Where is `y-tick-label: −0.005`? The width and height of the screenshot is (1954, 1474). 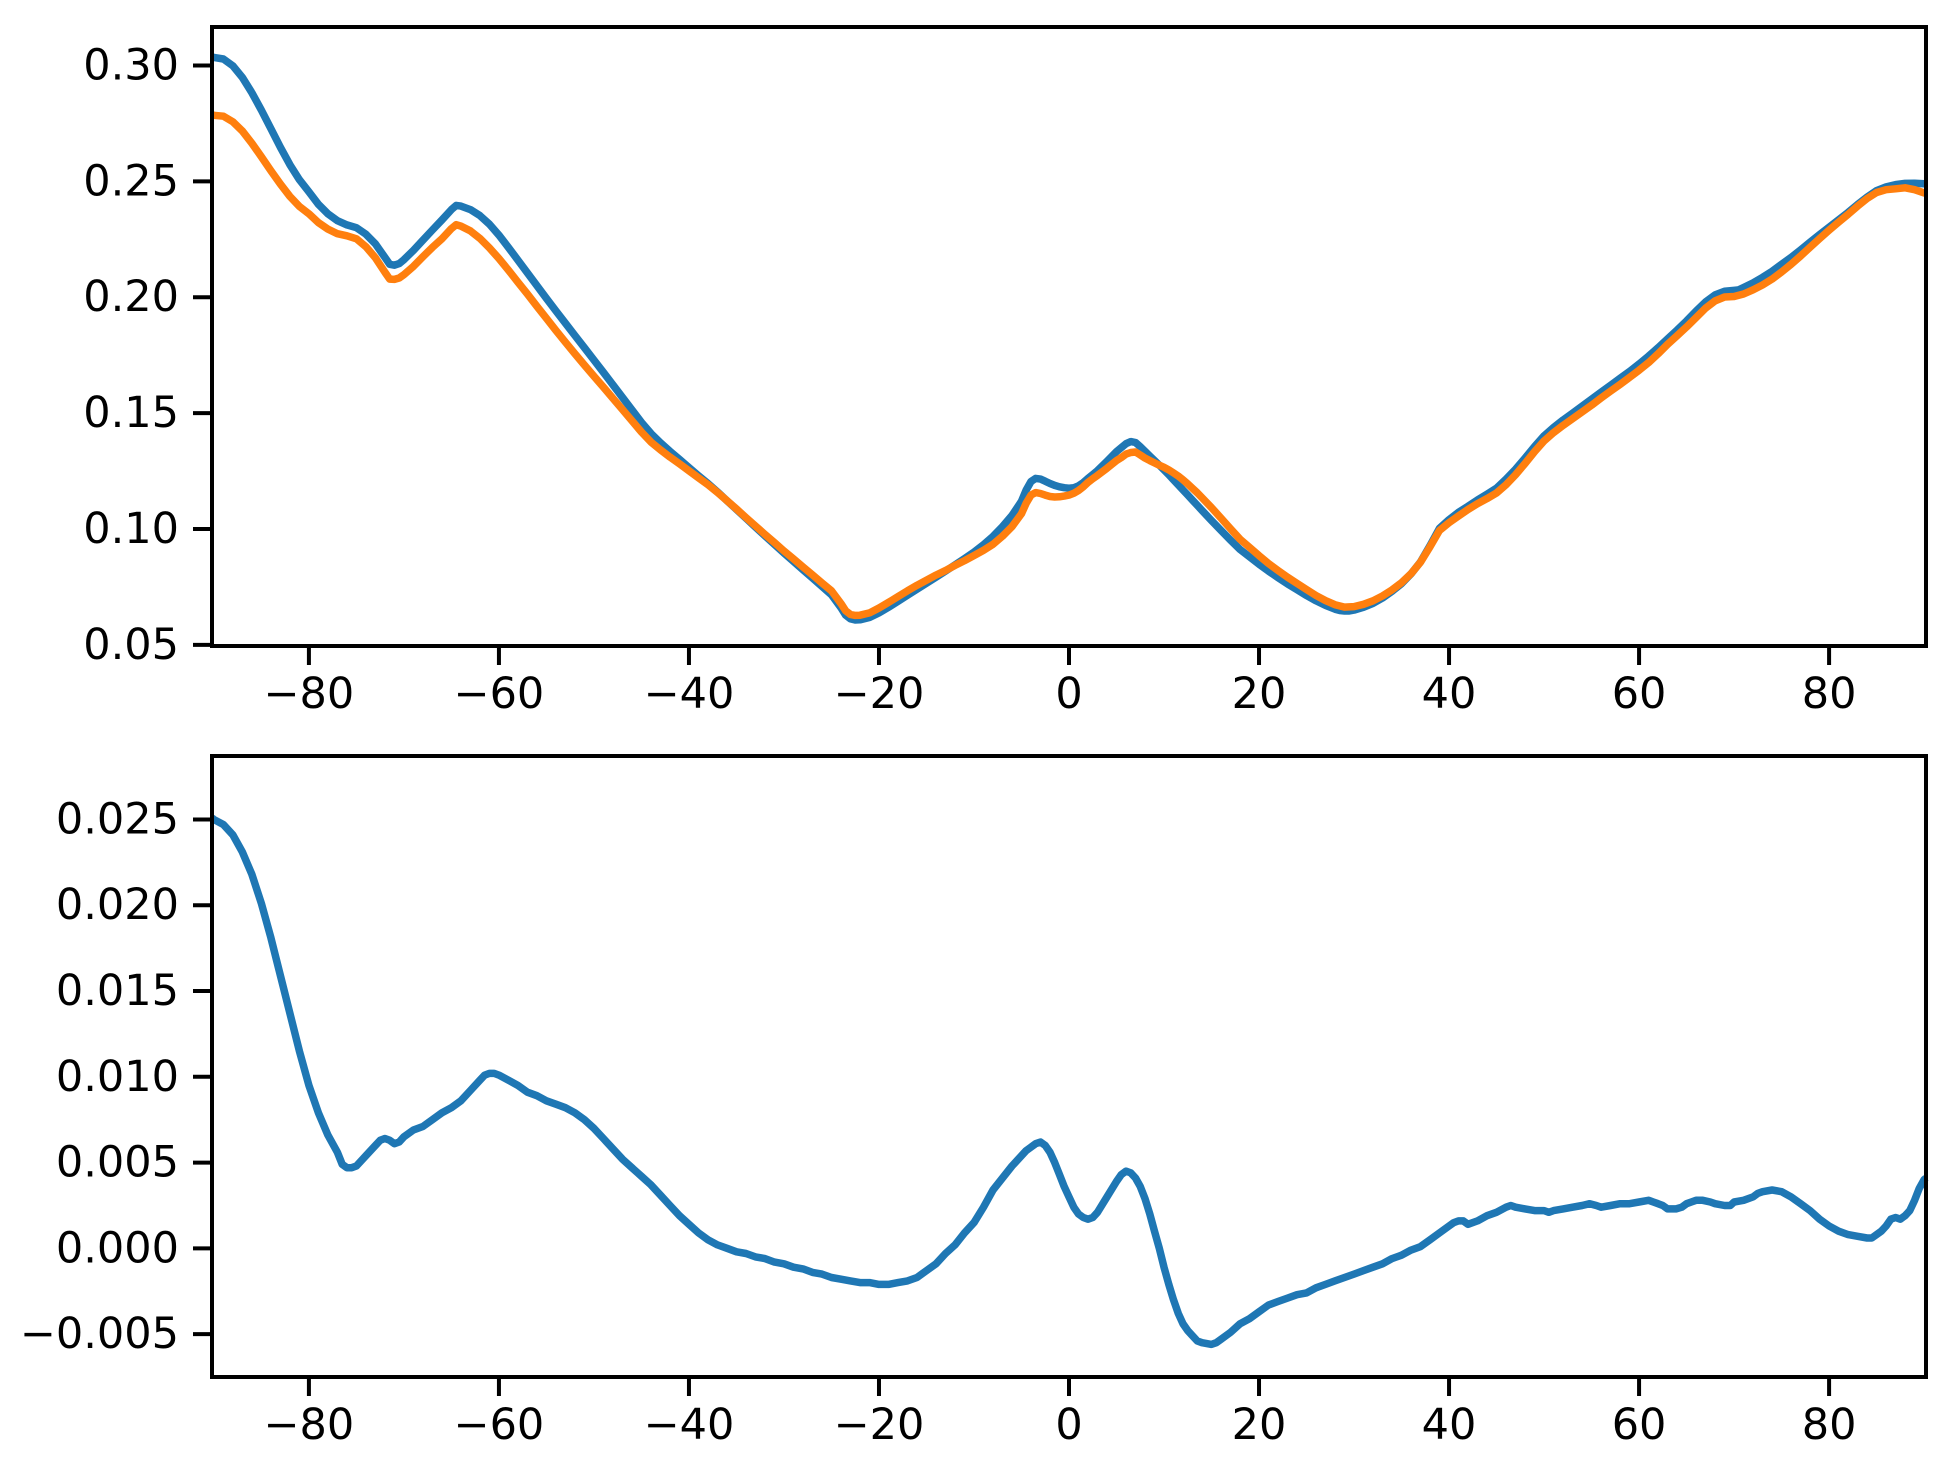
y-tick-label: −0.005 is located at coordinates (99, 1334).